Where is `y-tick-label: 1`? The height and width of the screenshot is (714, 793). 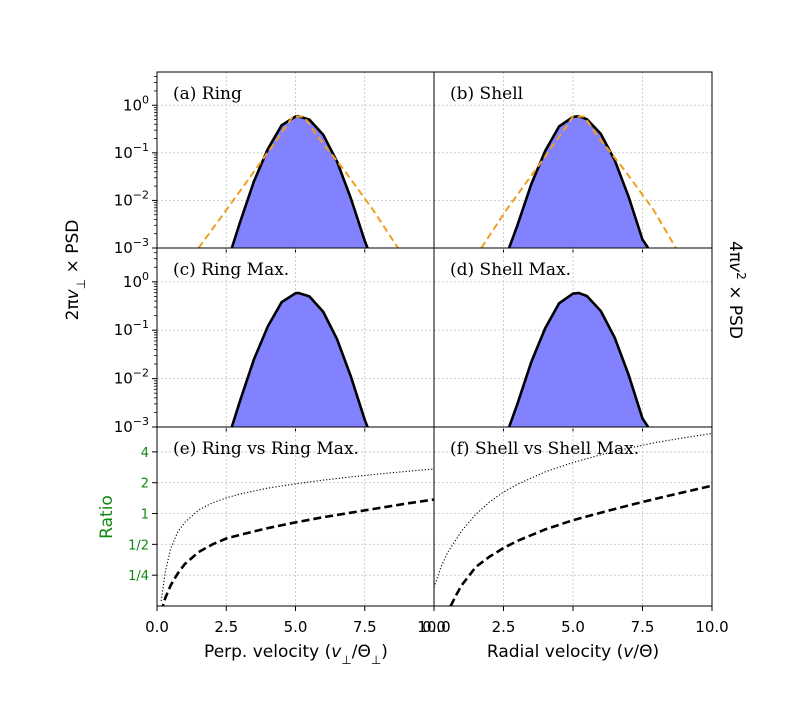
y-tick-label: 1 is located at coordinates (145, 515).